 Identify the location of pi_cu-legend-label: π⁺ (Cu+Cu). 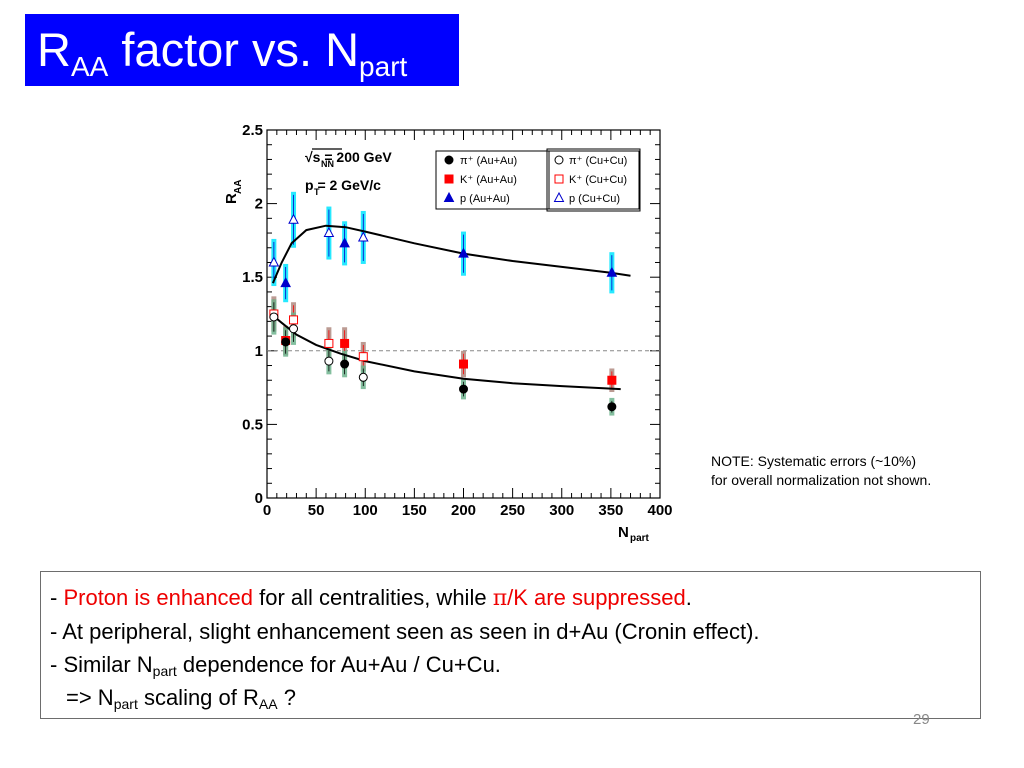
(598, 161).